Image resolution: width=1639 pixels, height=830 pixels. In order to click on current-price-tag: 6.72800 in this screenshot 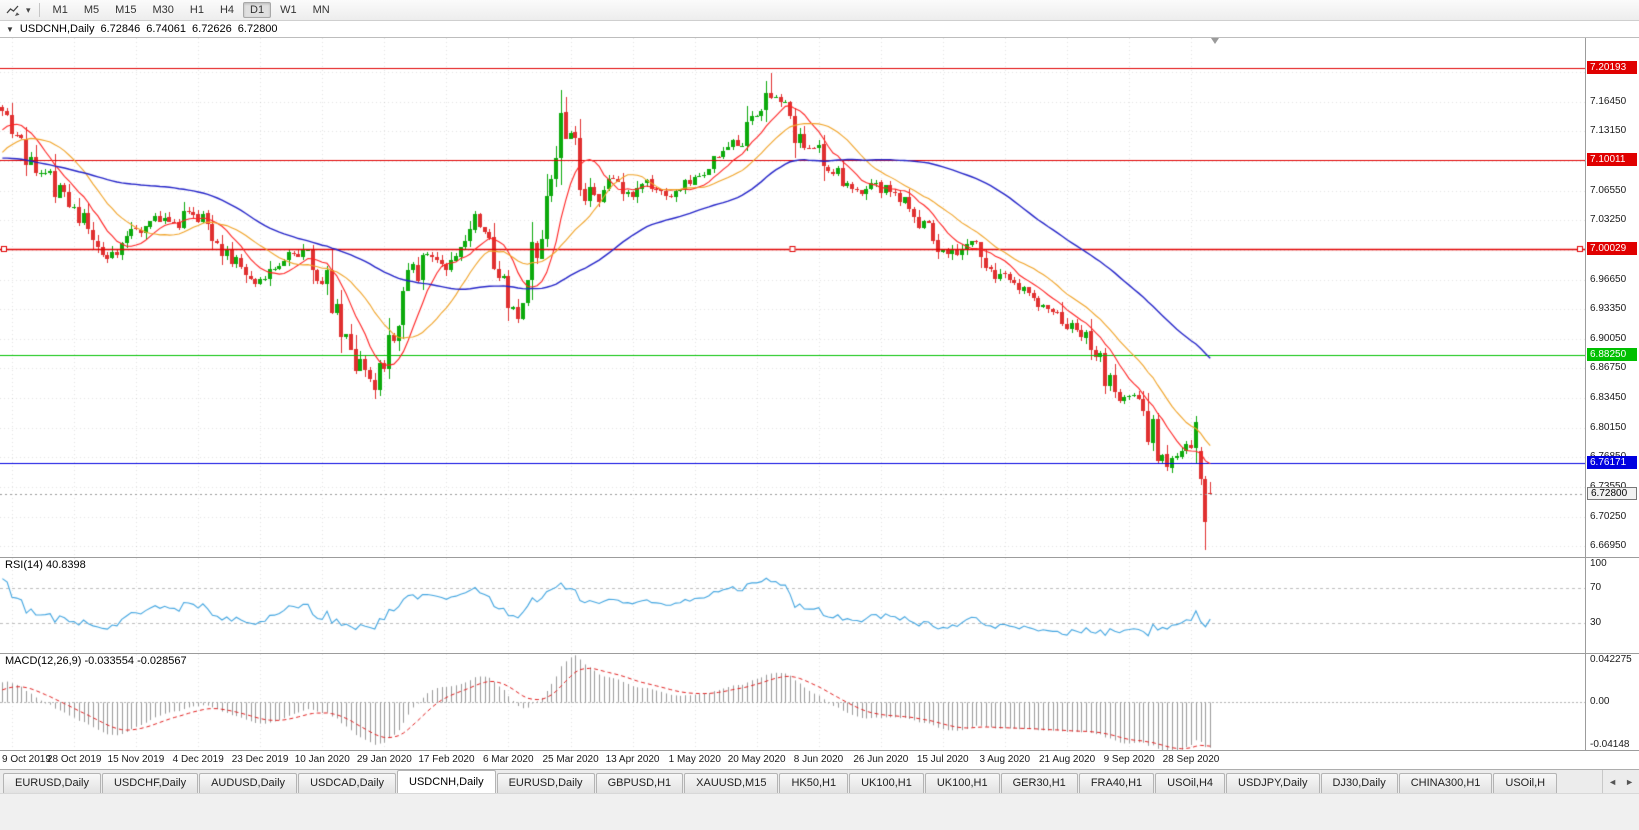, I will do `click(1612, 493)`.